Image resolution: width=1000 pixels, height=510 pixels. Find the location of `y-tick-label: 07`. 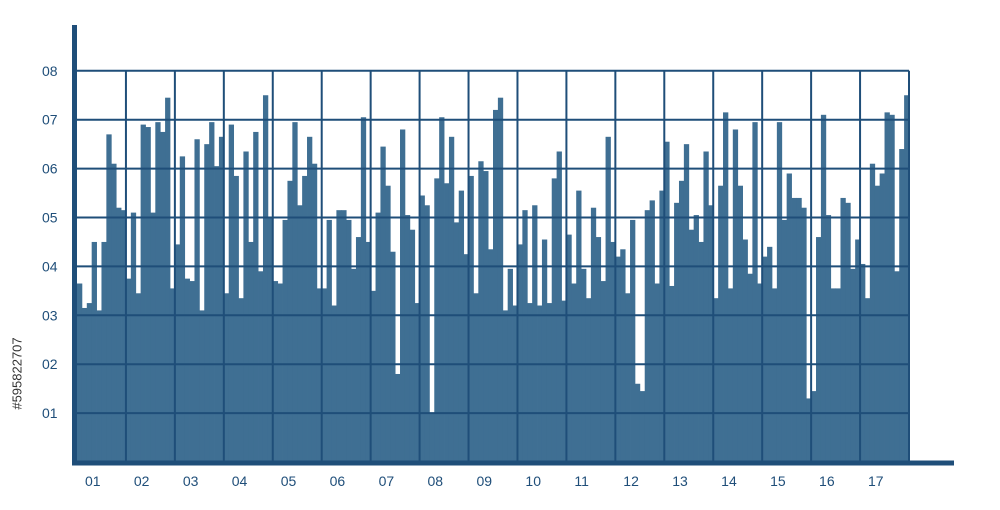

y-tick-label: 07 is located at coordinates (50, 120).